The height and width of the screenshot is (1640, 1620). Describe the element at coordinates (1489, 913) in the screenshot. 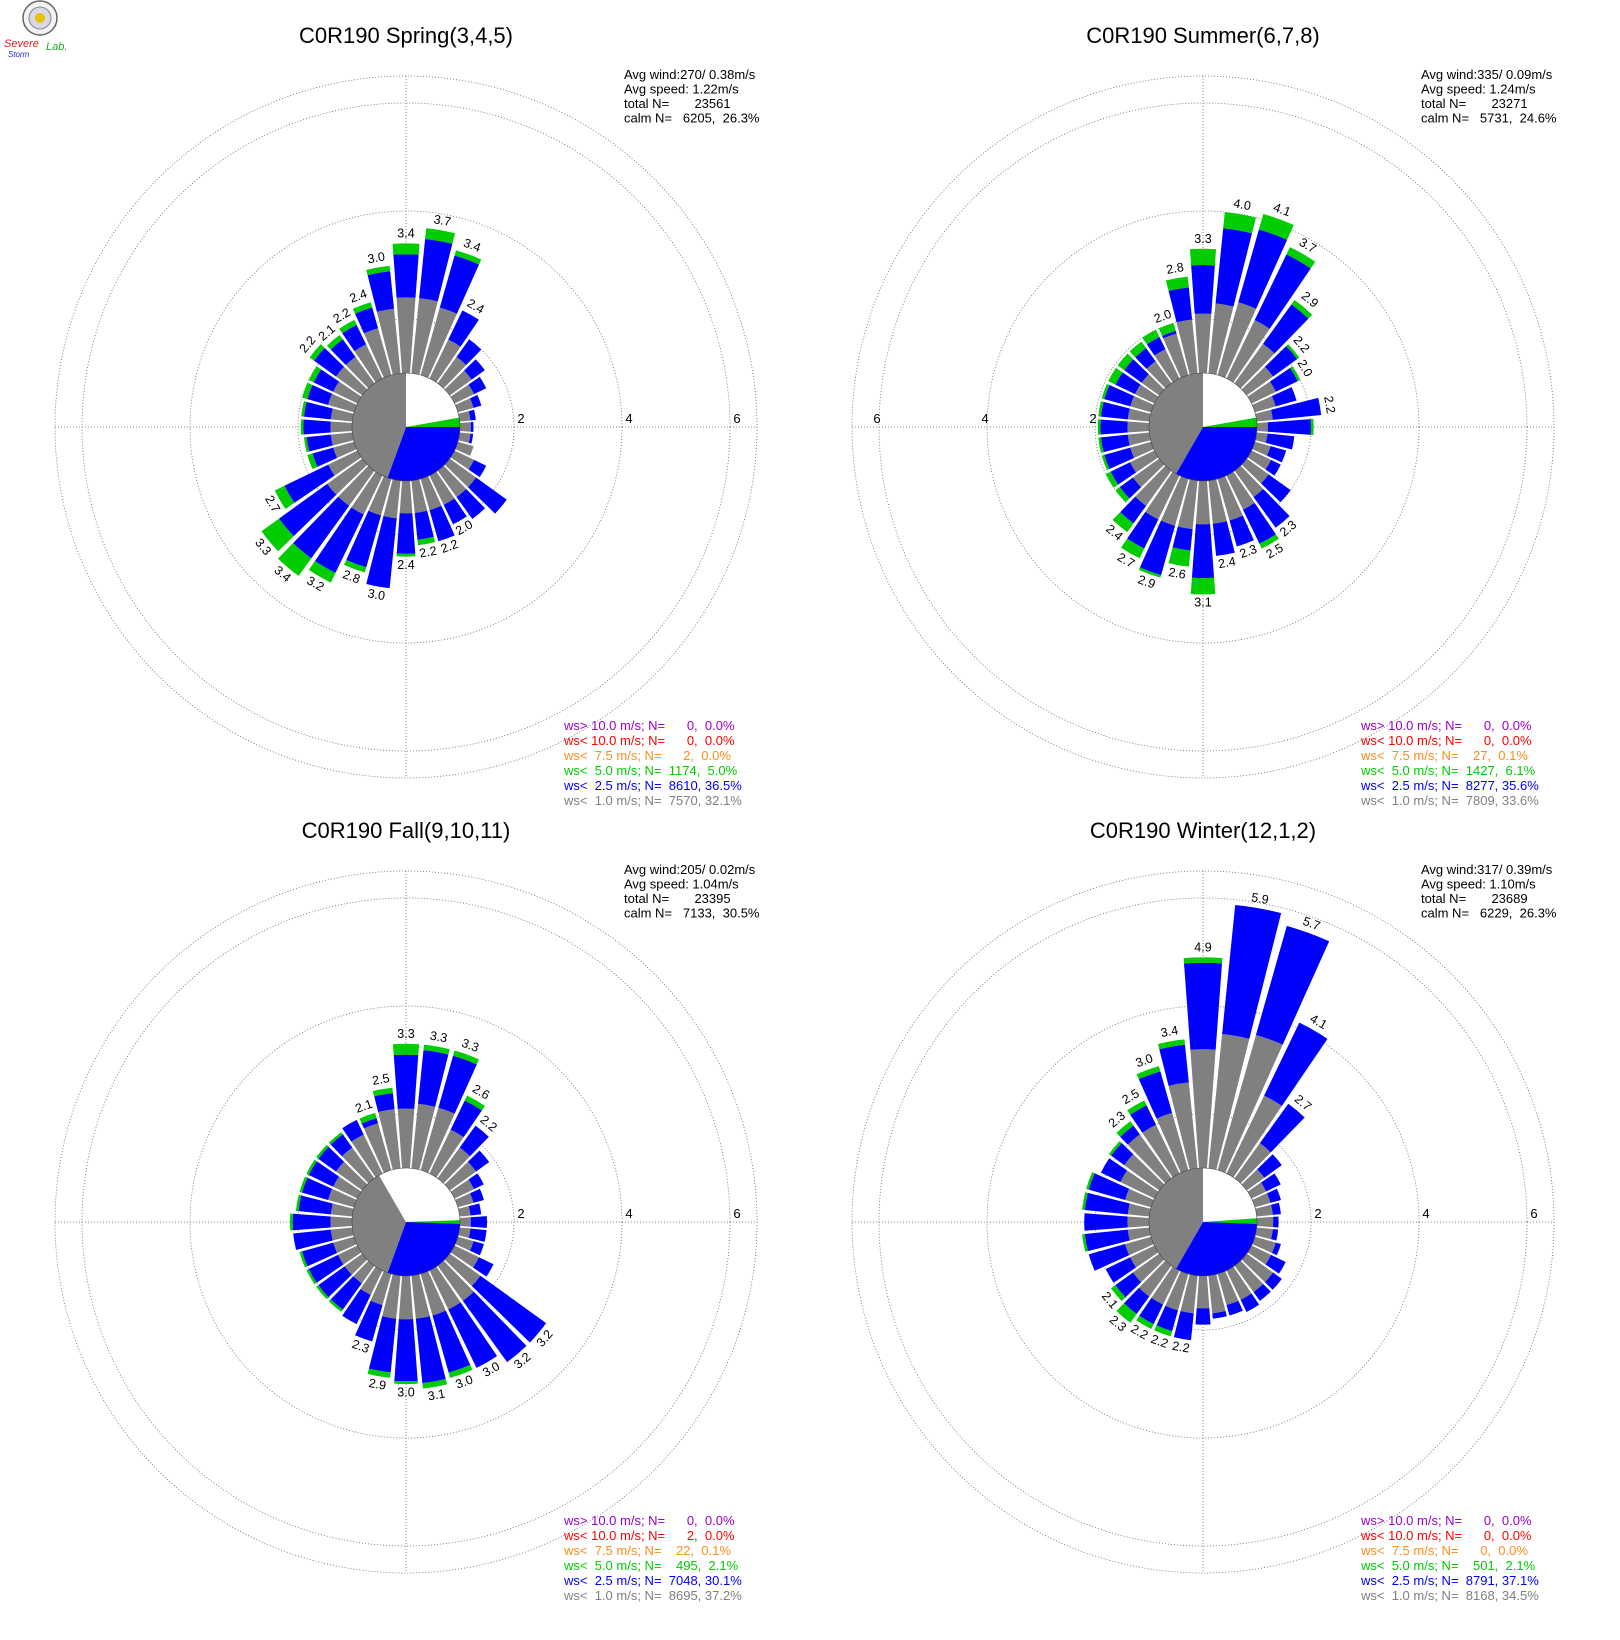

I see `stats-line: calm N= 6229, 26.3%` at that location.